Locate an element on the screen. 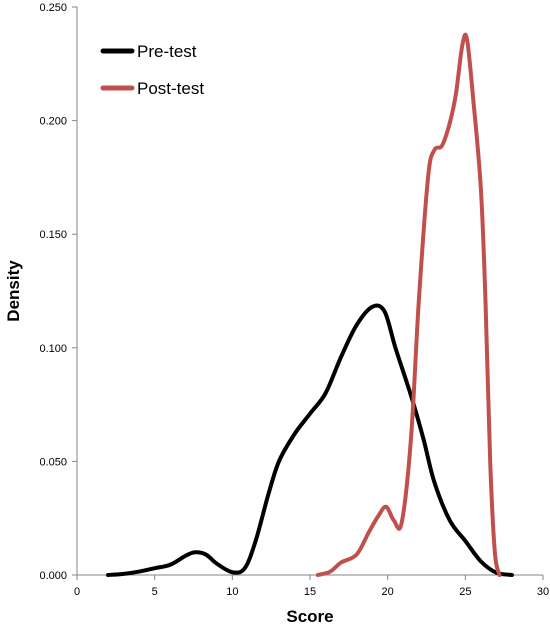 Image resolution: width=550 pixels, height=630 pixels. x-tick-label: 0 is located at coordinates (77, 592).